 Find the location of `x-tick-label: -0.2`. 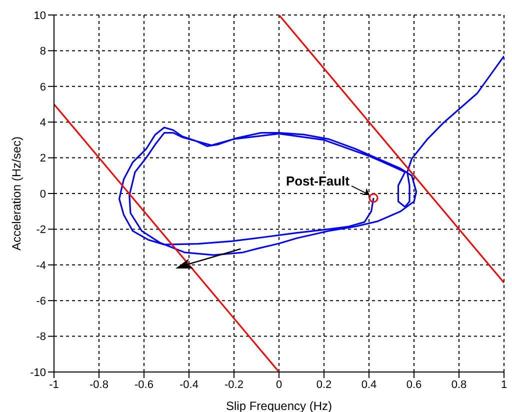

x-tick-label: -0.2 is located at coordinates (234, 384).